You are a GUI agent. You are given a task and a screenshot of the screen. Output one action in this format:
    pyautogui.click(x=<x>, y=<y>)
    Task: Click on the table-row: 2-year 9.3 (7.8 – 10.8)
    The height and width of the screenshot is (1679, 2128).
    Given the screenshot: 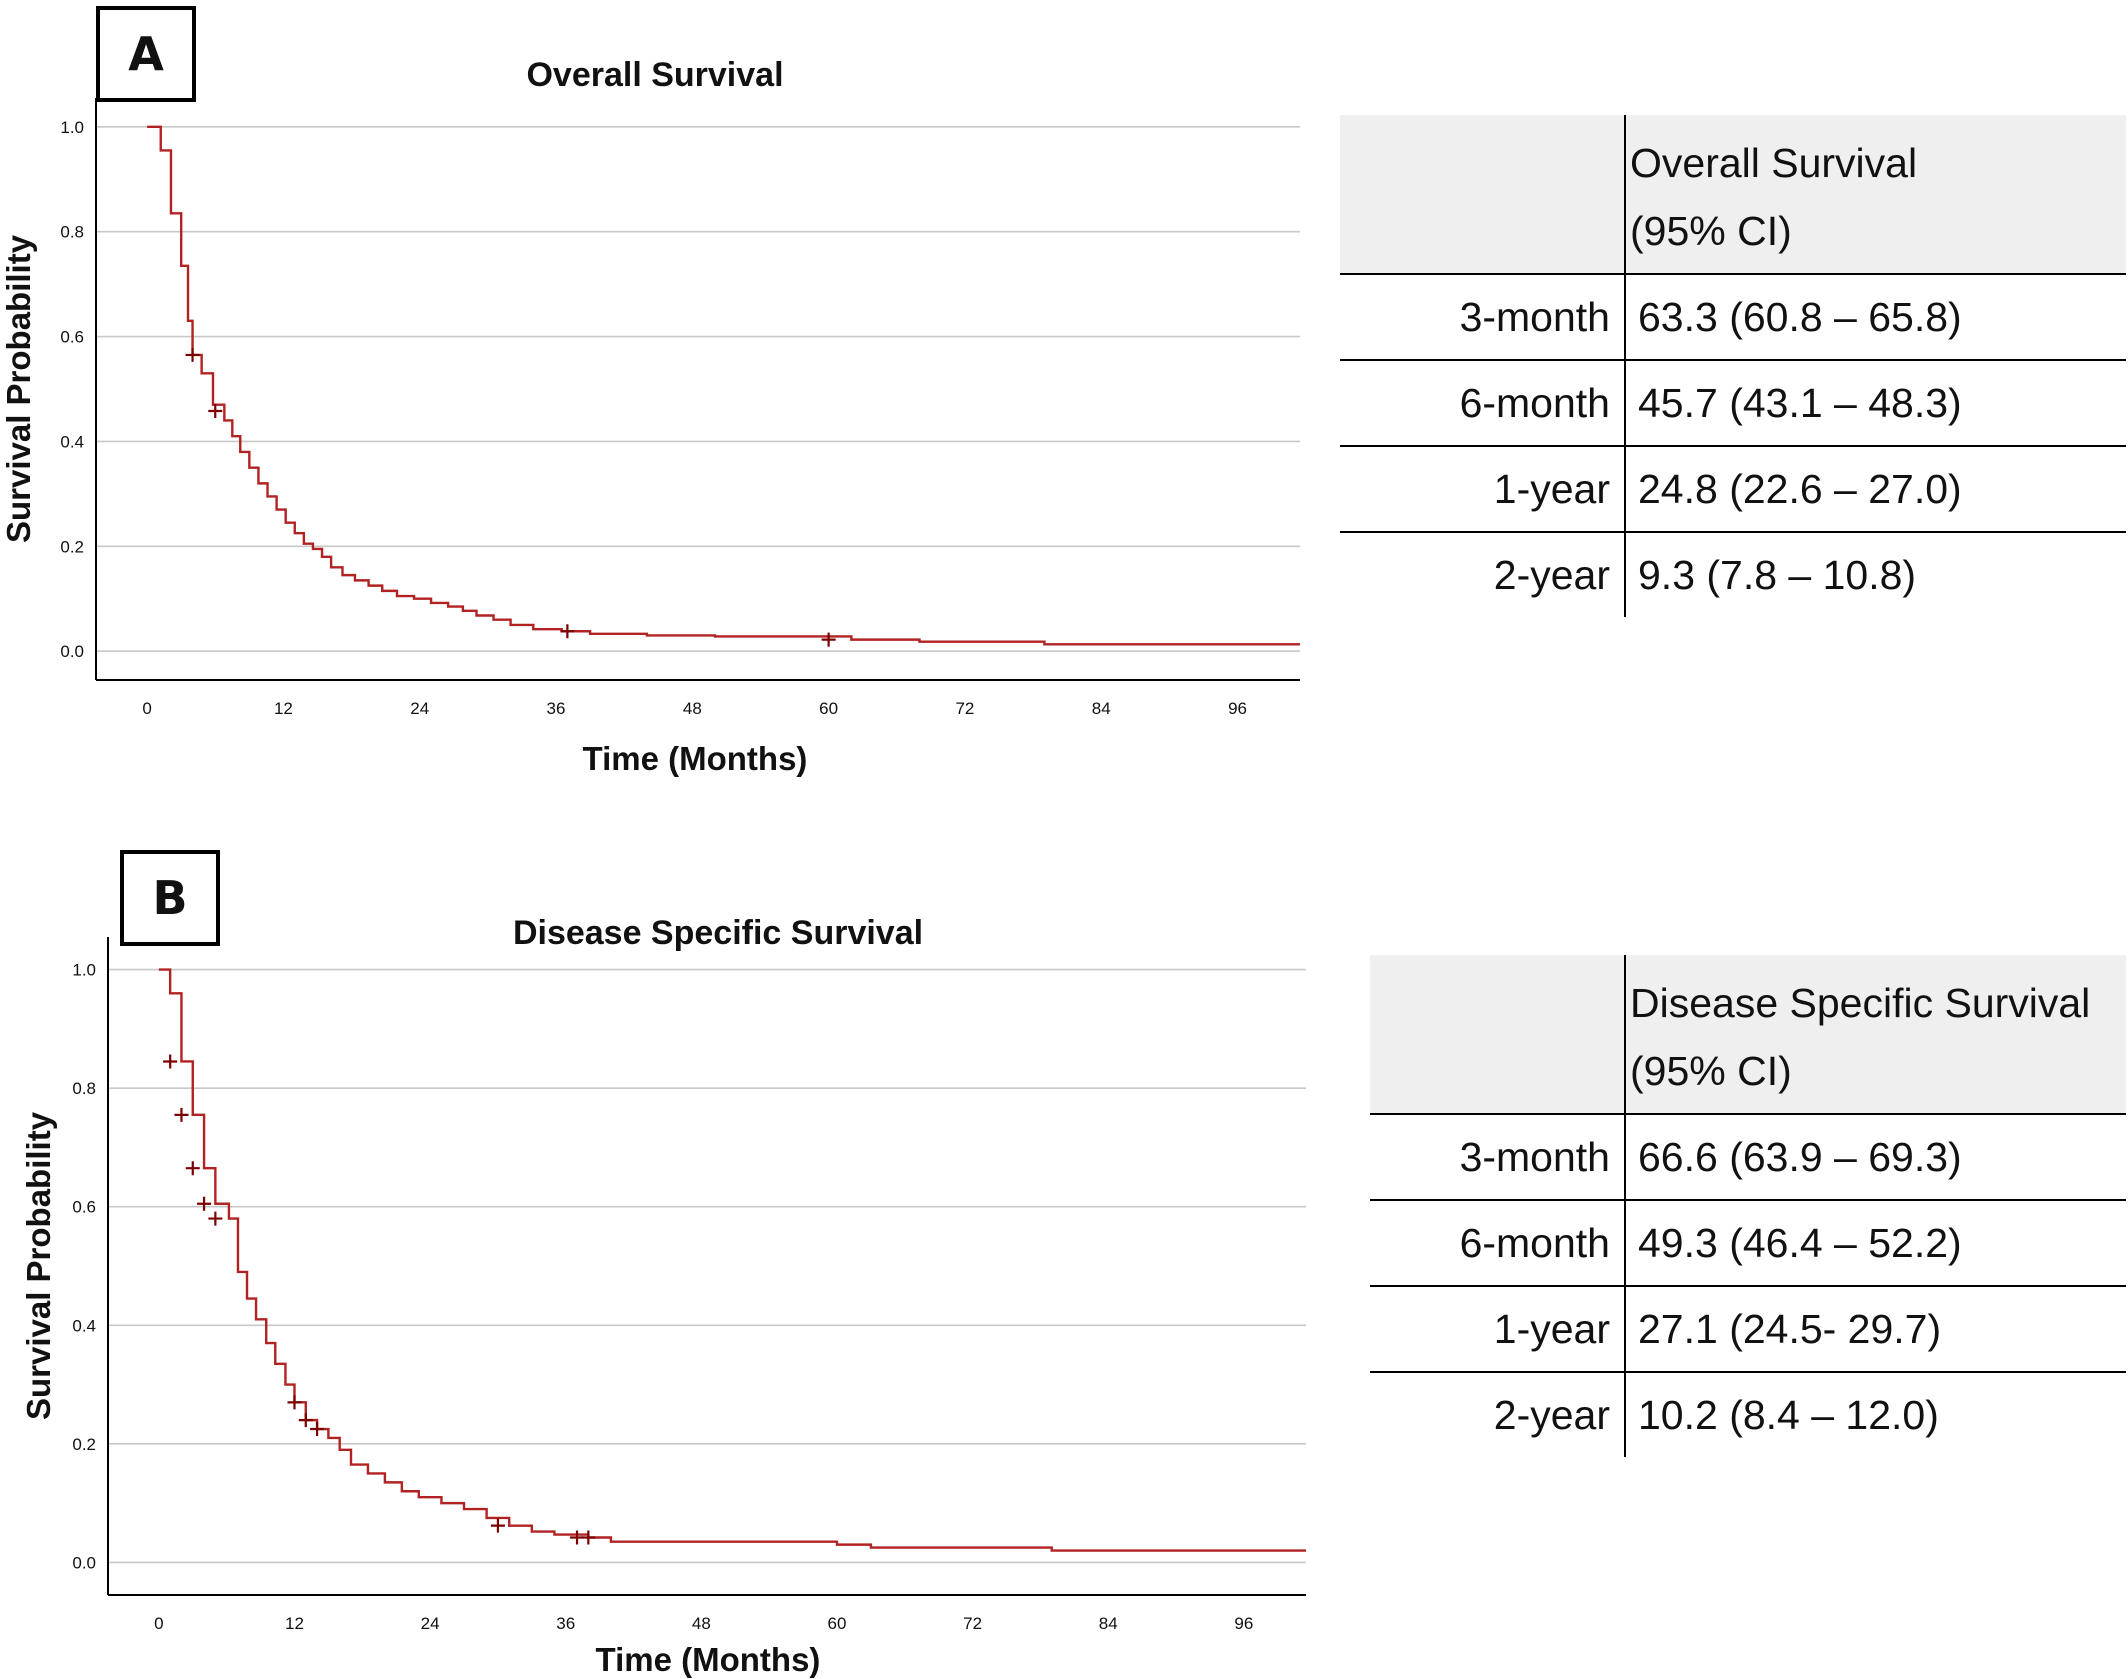 What is the action you would take?
    pyautogui.click(x=1733, y=574)
    